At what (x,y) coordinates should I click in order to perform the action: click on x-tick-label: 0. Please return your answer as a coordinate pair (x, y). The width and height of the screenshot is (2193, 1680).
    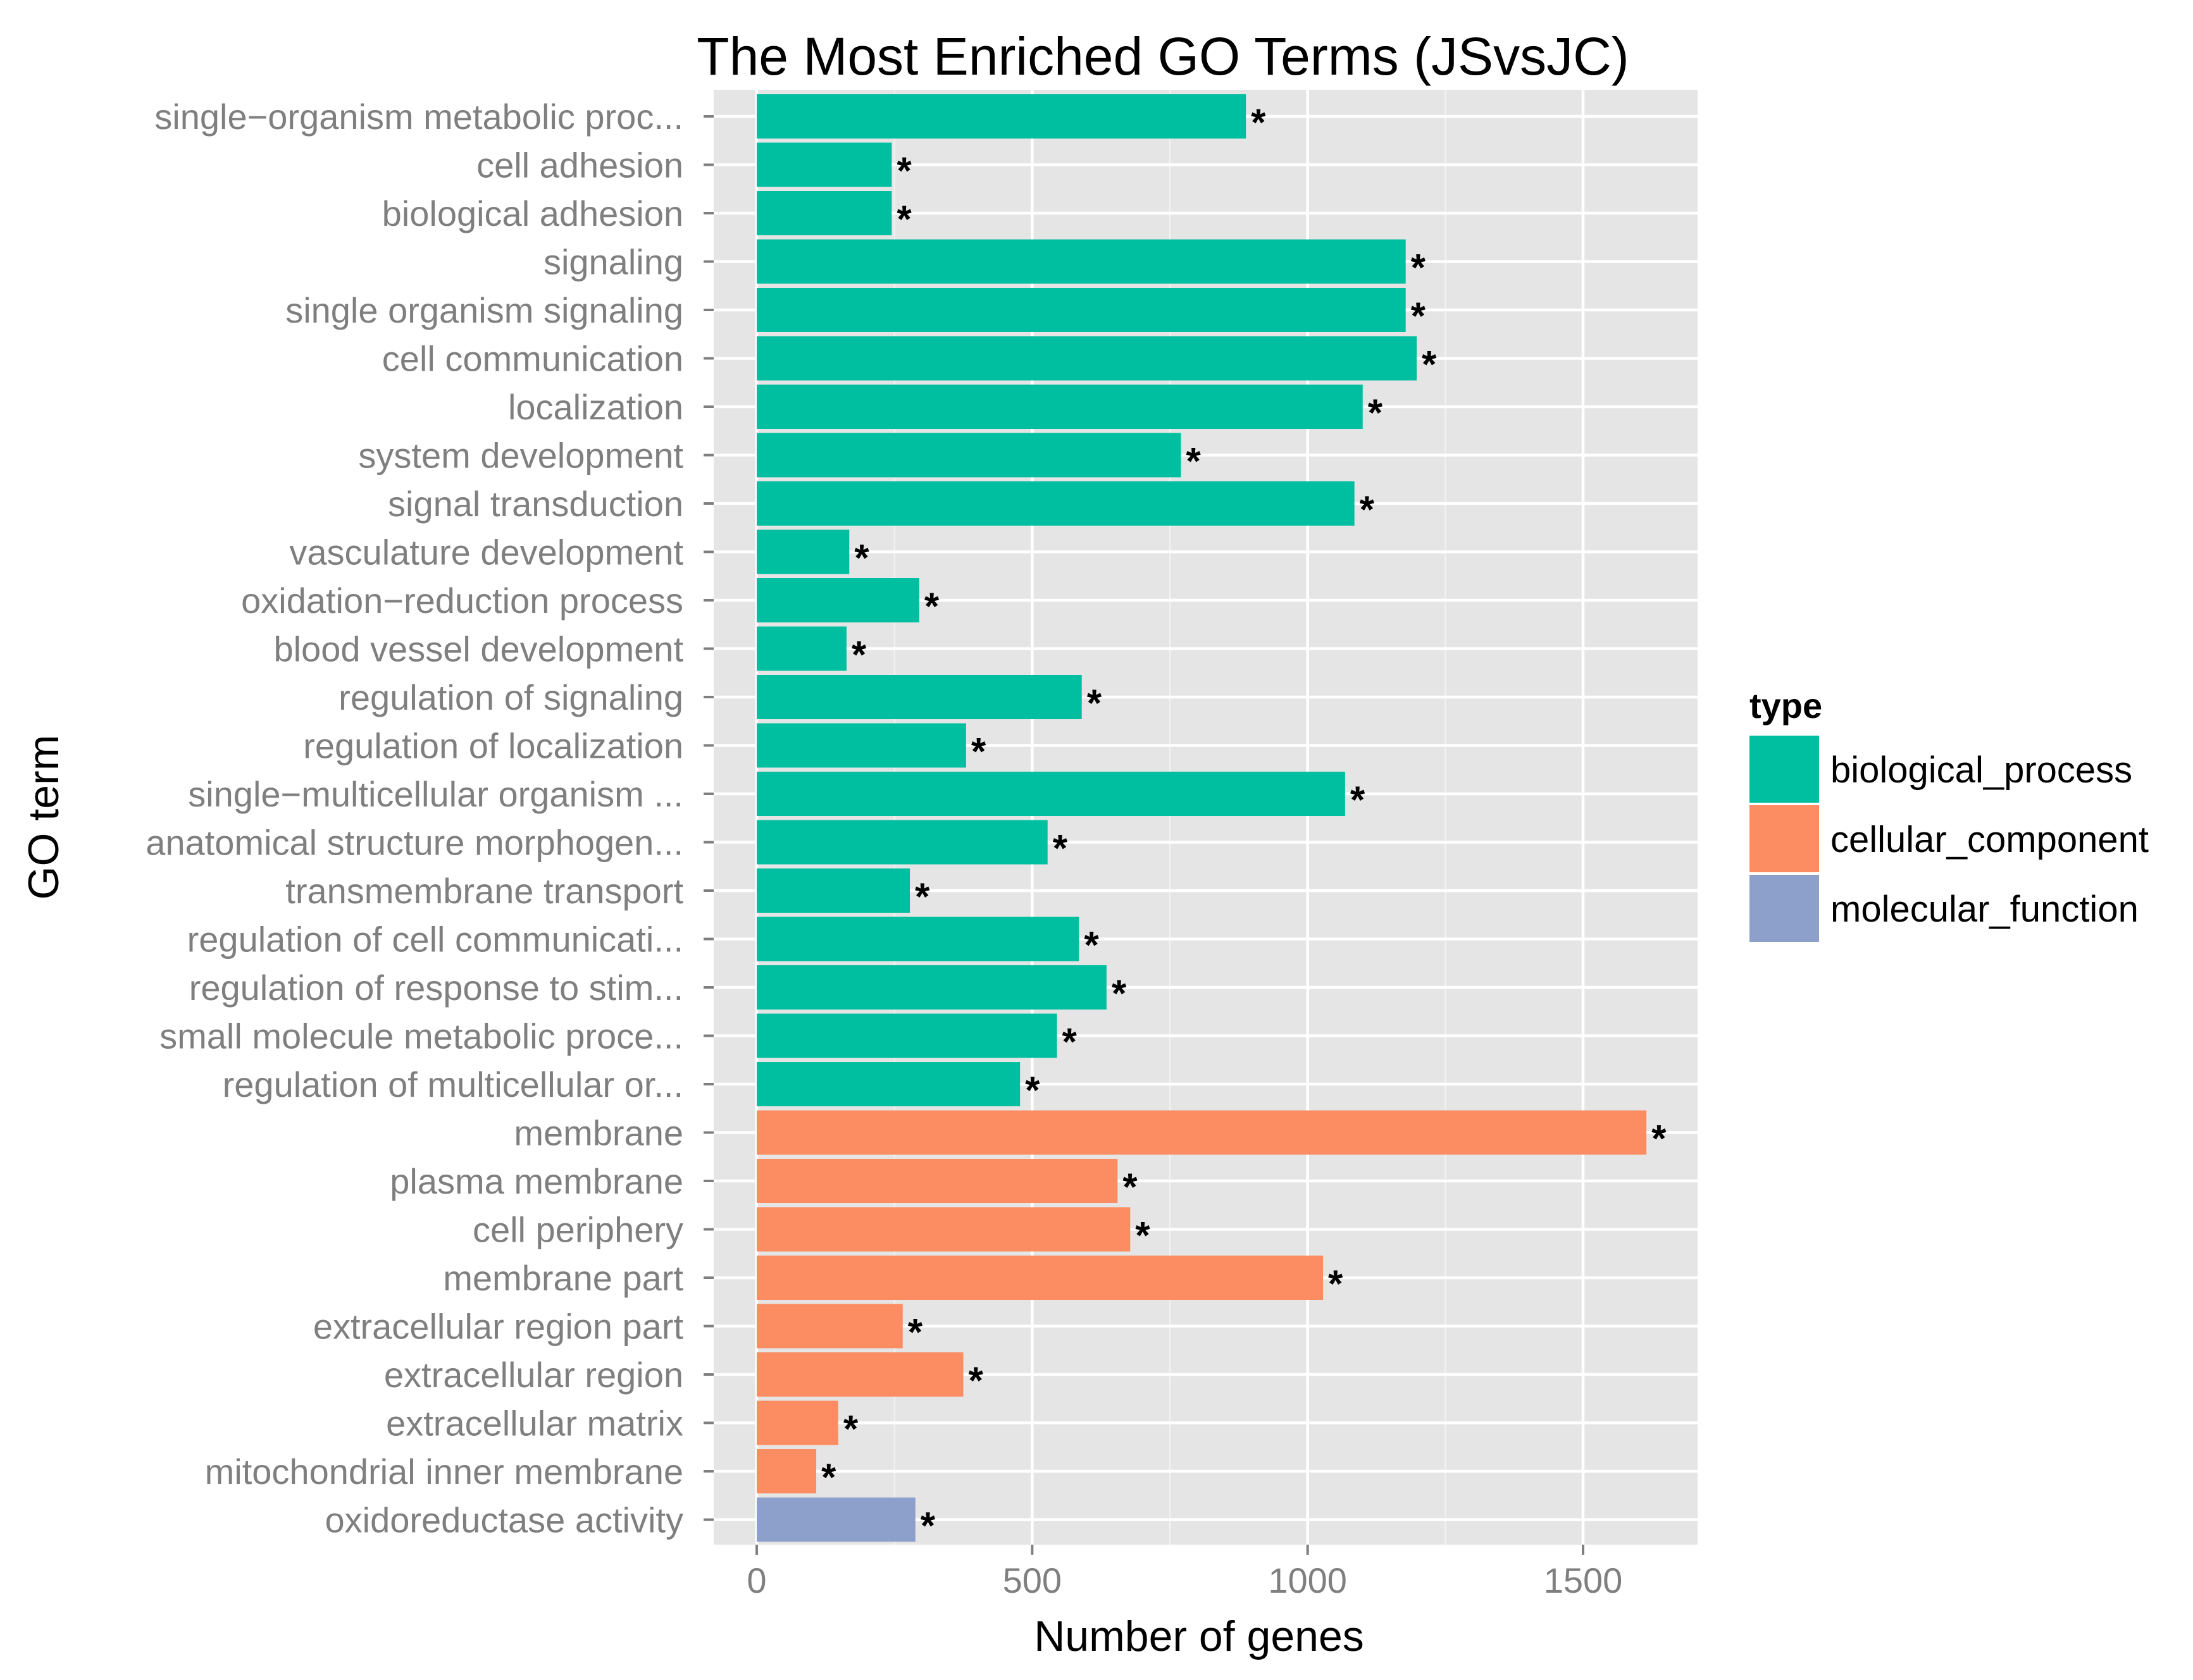
    Looking at the image, I should click on (756, 1580).